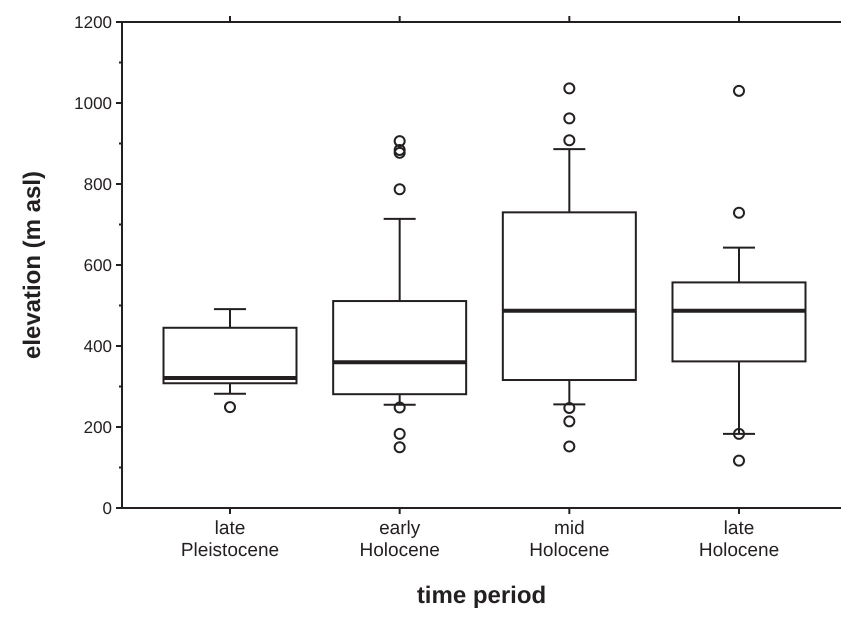 This screenshot has width=841, height=627. What do you see at coordinates (98, 346) in the screenshot?
I see `y-tick-label: 400` at bounding box center [98, 346].